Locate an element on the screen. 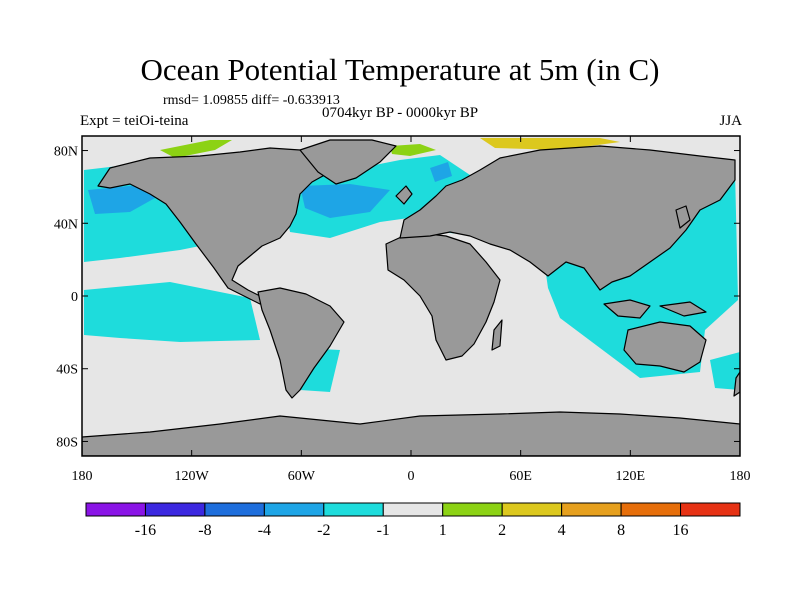 The width and height of the screenshot is (800, 600). eurasia is located at coordinates (567, 218).